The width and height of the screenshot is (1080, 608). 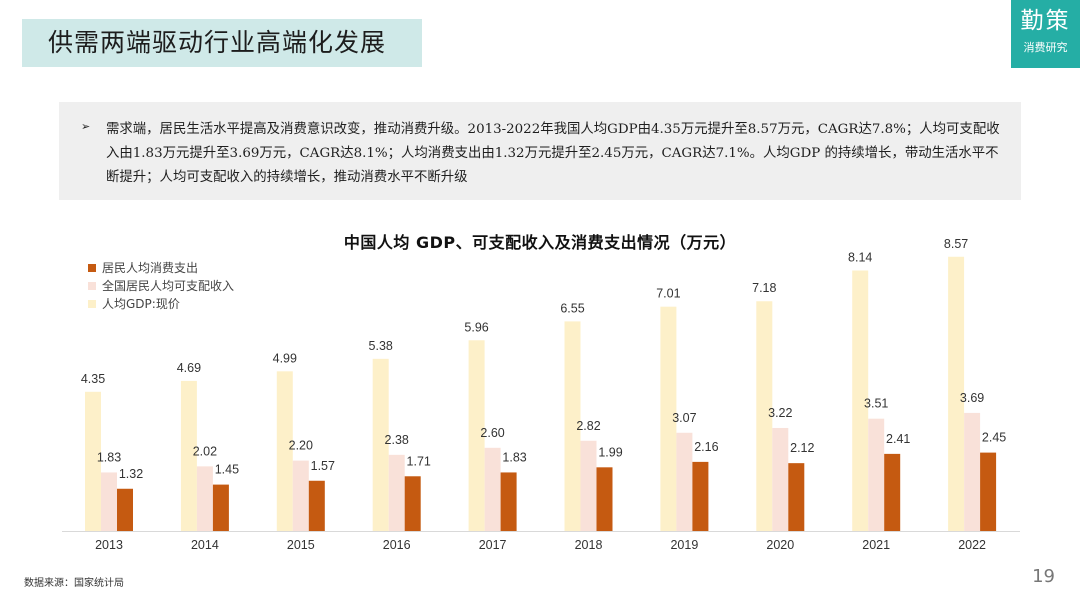 What do you see at coordinates (92, 268) in the screenshot?
I see `legend-swatch-consumption` at bounding box center [92, 268].